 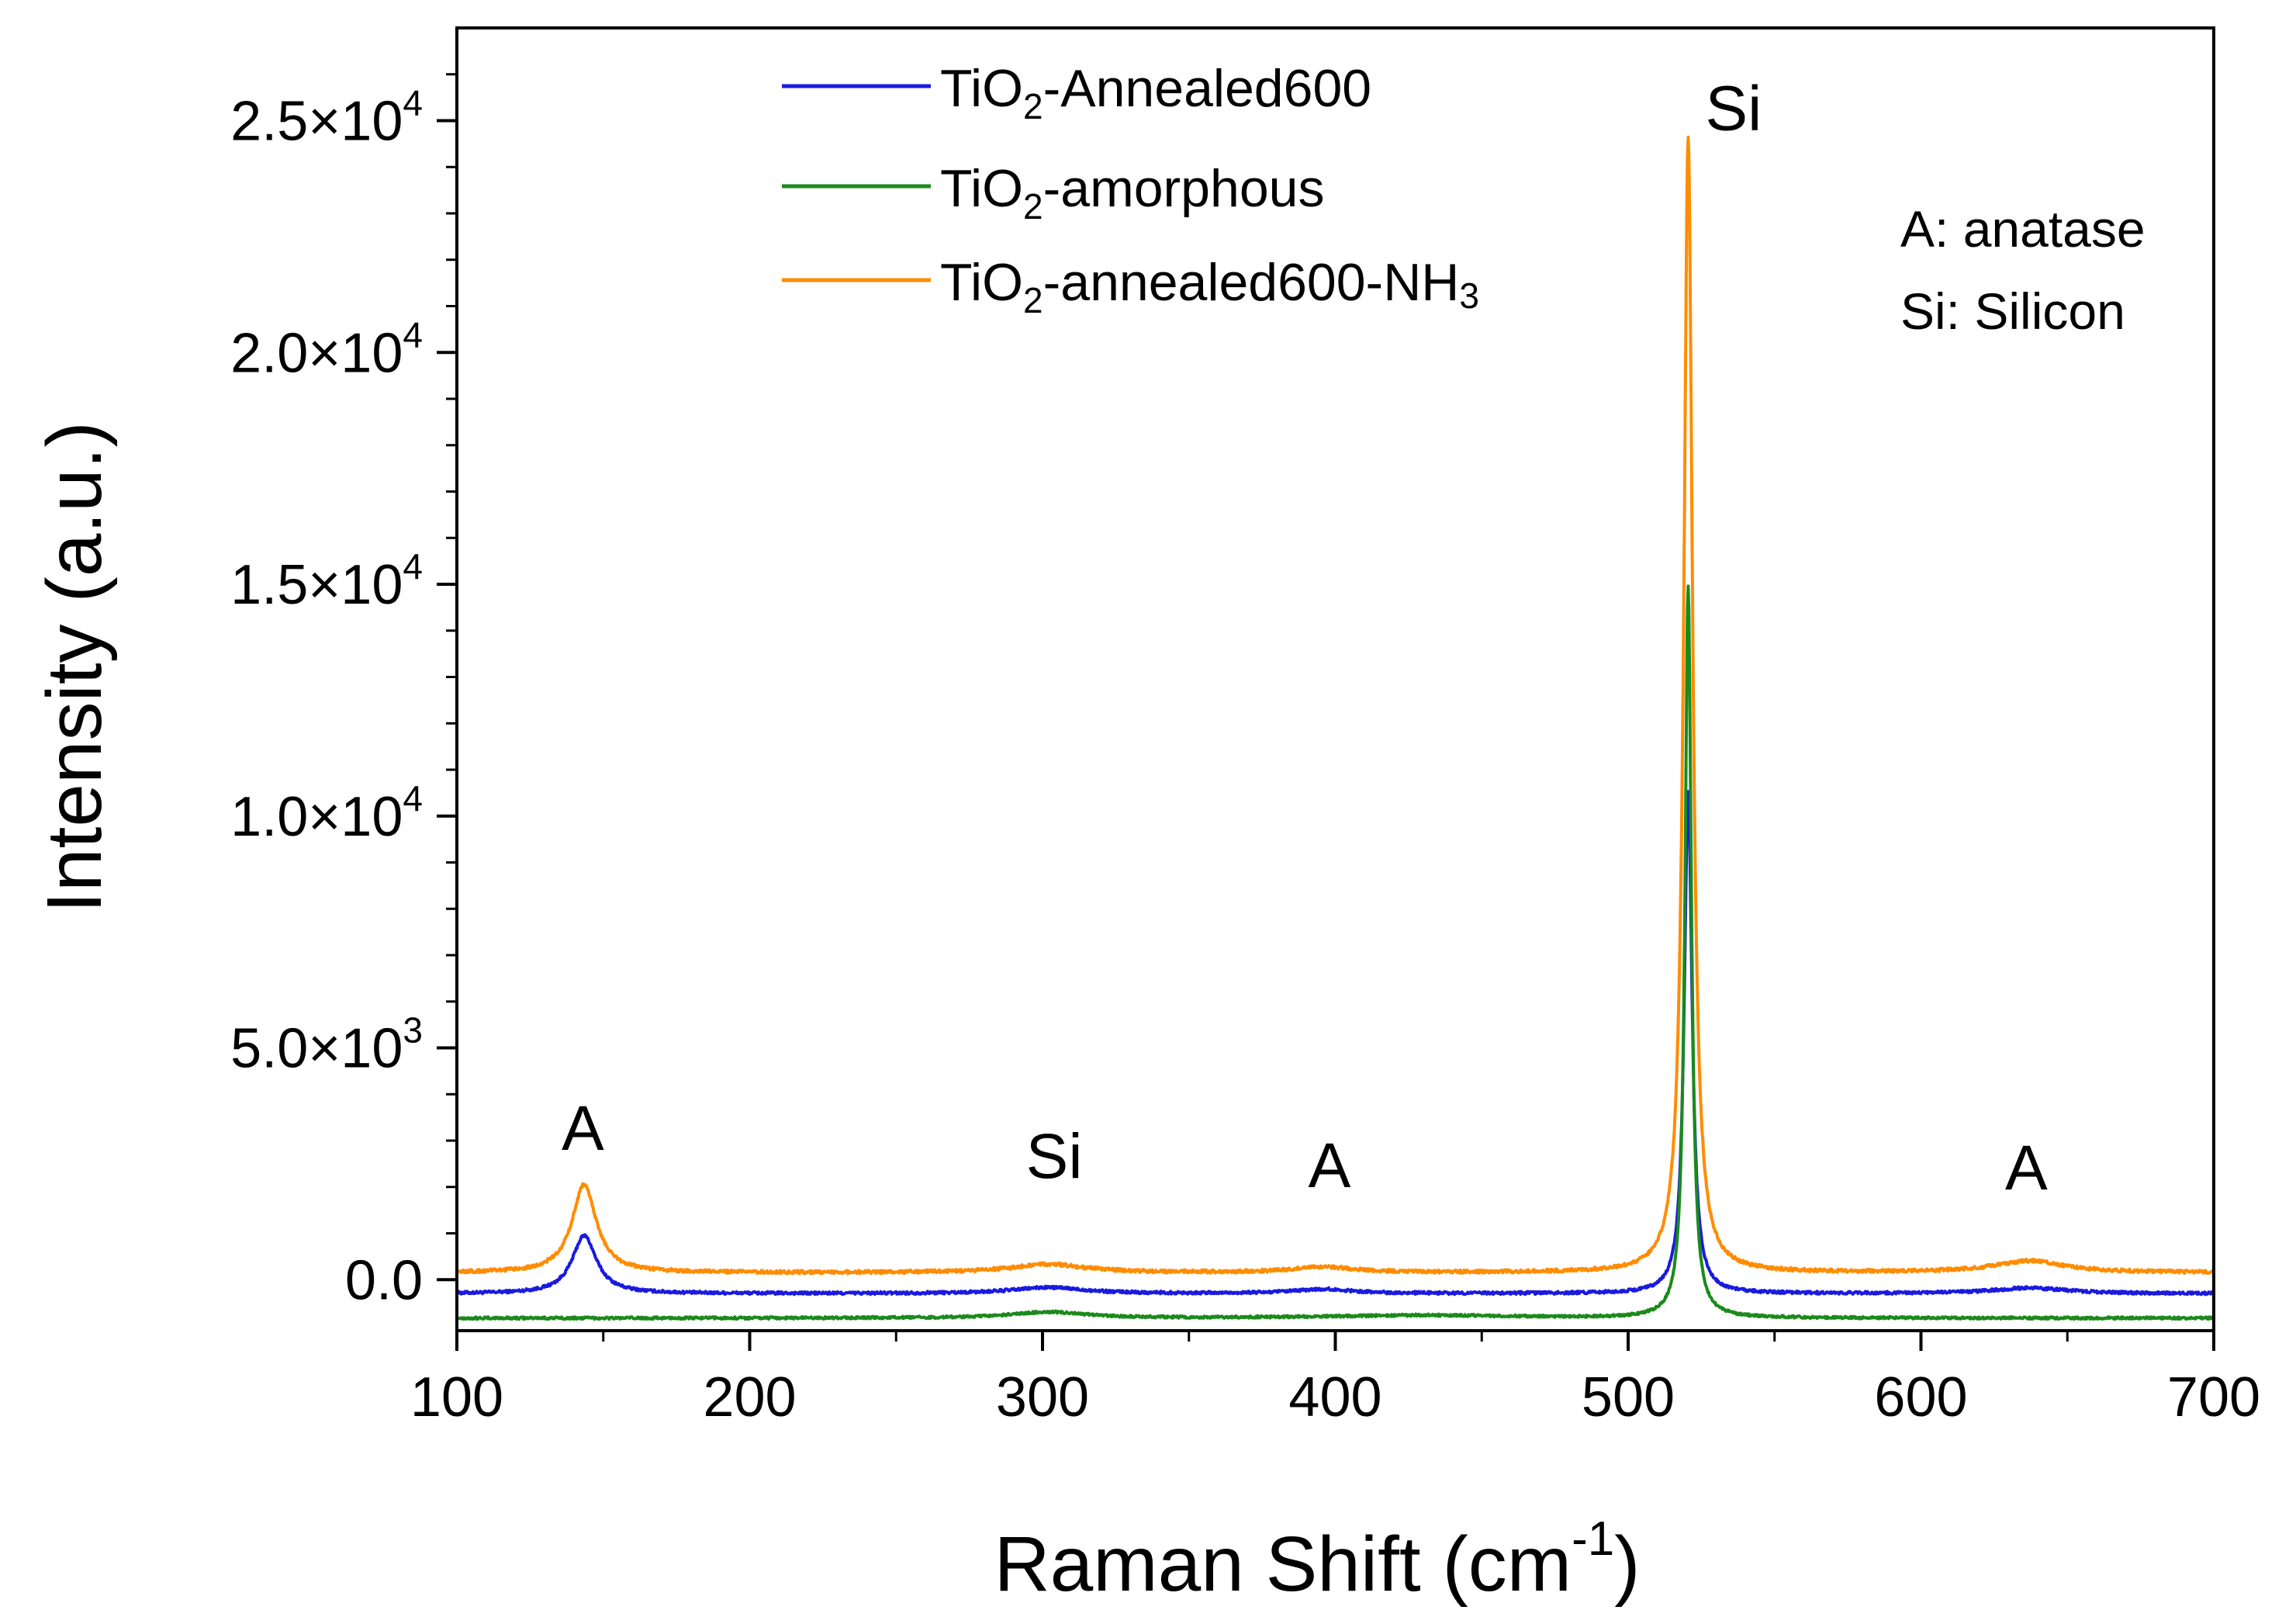 What do you see at coordinates (2213, 1397) in the screenshot?
I see `x-tick-label: 700` at bounding box center [2213, 1397].